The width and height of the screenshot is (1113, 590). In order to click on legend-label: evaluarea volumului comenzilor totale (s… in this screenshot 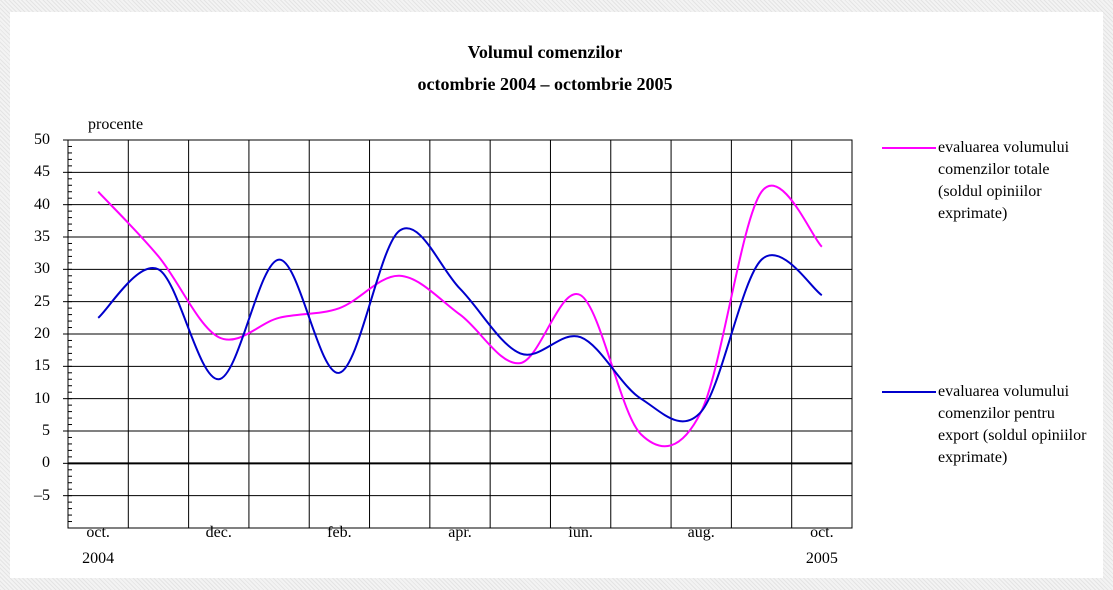, I will do `click(1004, 180)`.